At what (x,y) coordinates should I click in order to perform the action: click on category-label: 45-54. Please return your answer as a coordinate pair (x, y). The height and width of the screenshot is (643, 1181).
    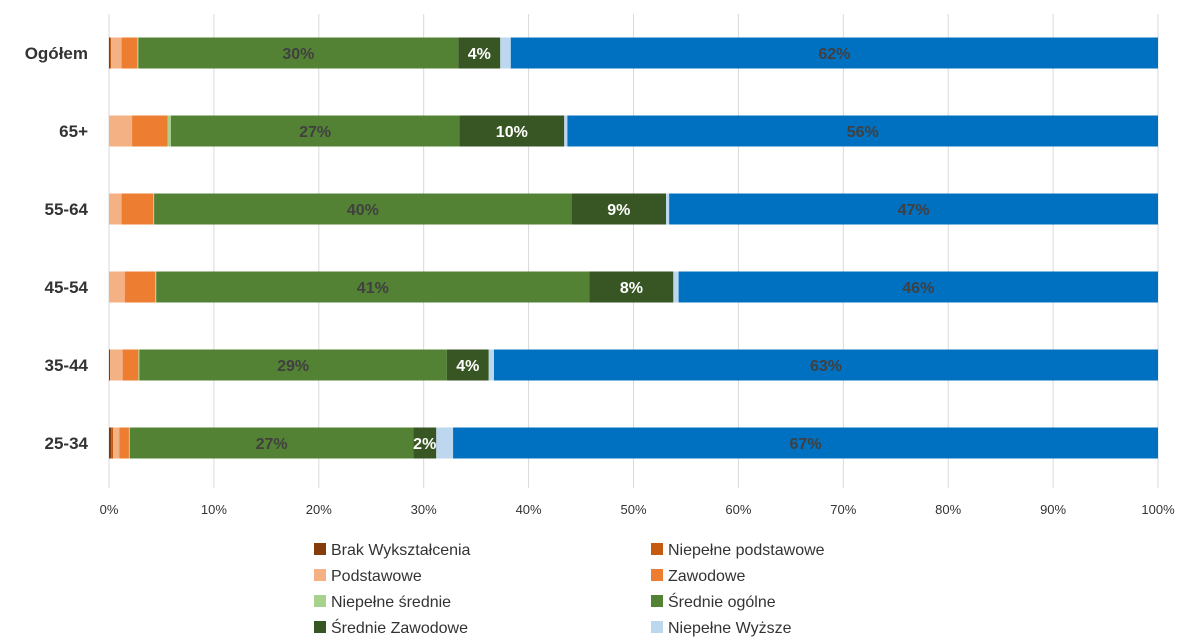
    Looking at the image, I should click on (67, 287).